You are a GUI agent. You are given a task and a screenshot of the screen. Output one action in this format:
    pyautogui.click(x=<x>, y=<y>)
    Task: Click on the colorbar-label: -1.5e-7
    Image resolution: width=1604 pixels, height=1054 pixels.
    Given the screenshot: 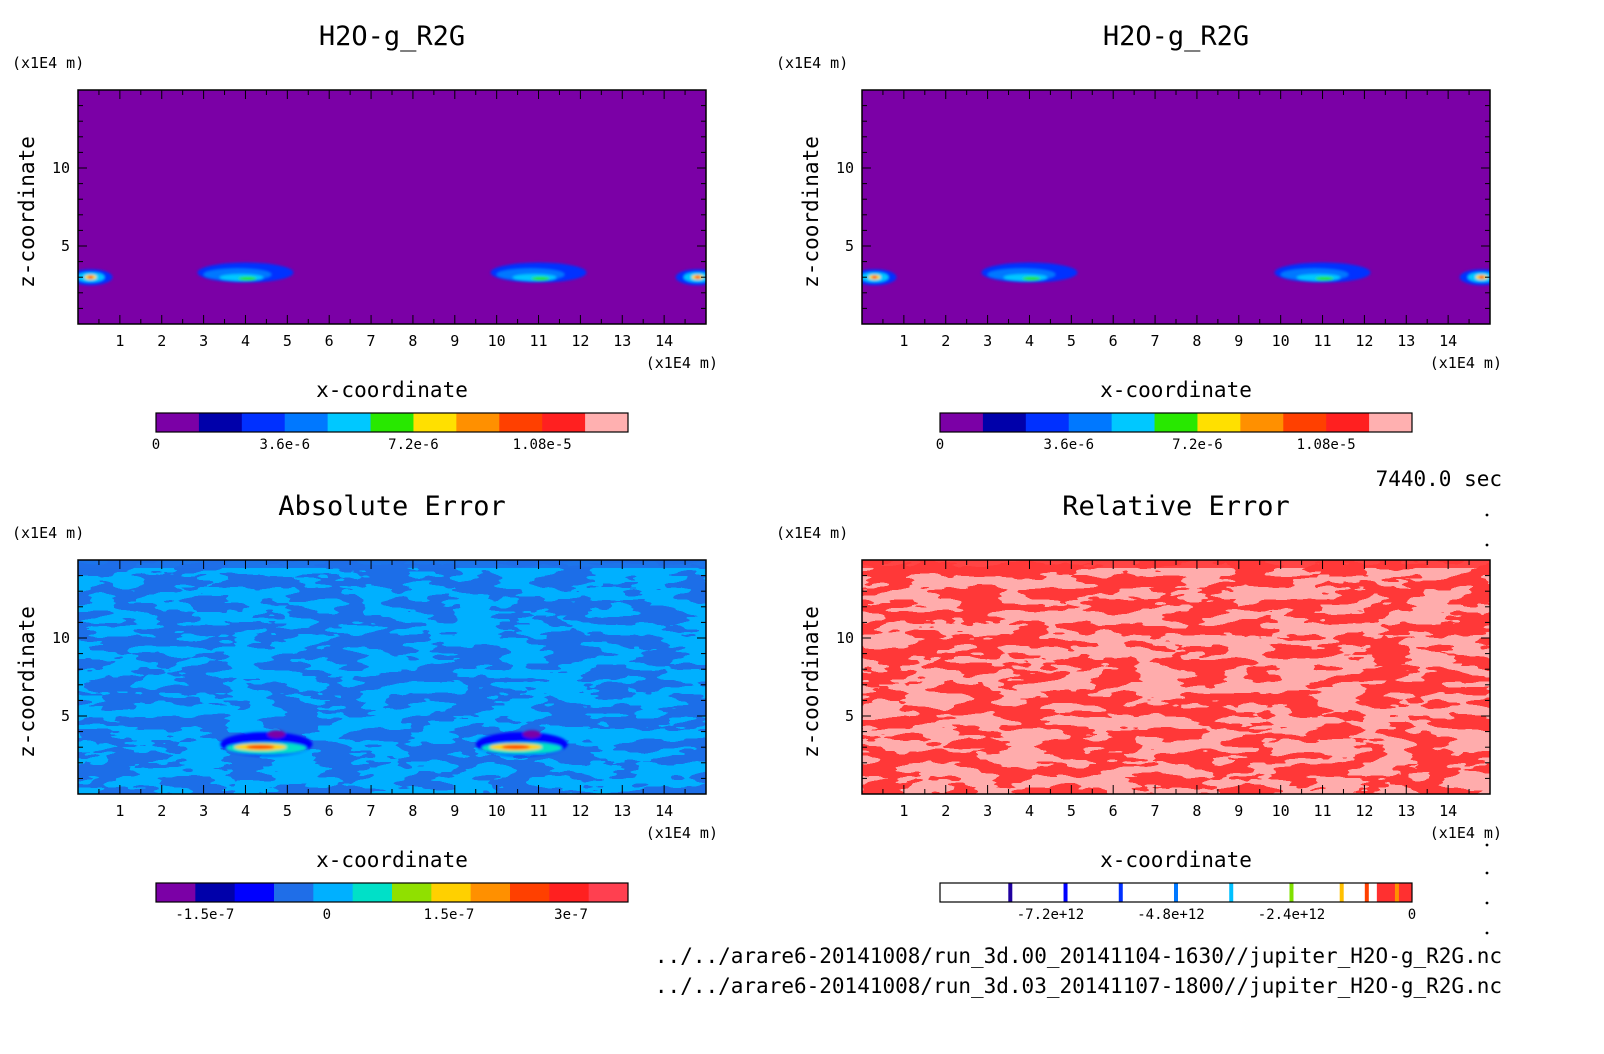 What is the action you would take?
    pyautogui.click(x=204, y=915)
    